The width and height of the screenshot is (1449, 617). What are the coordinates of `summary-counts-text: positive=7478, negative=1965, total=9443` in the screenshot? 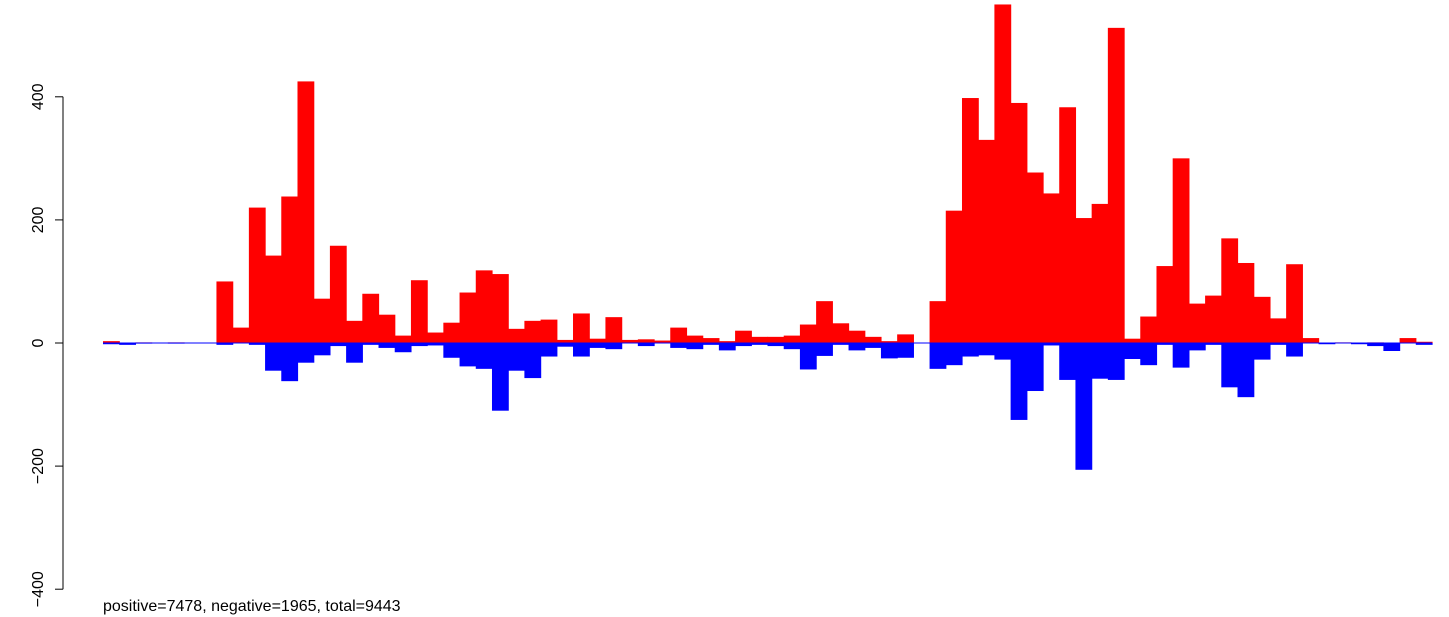 It's located at (252, 606).